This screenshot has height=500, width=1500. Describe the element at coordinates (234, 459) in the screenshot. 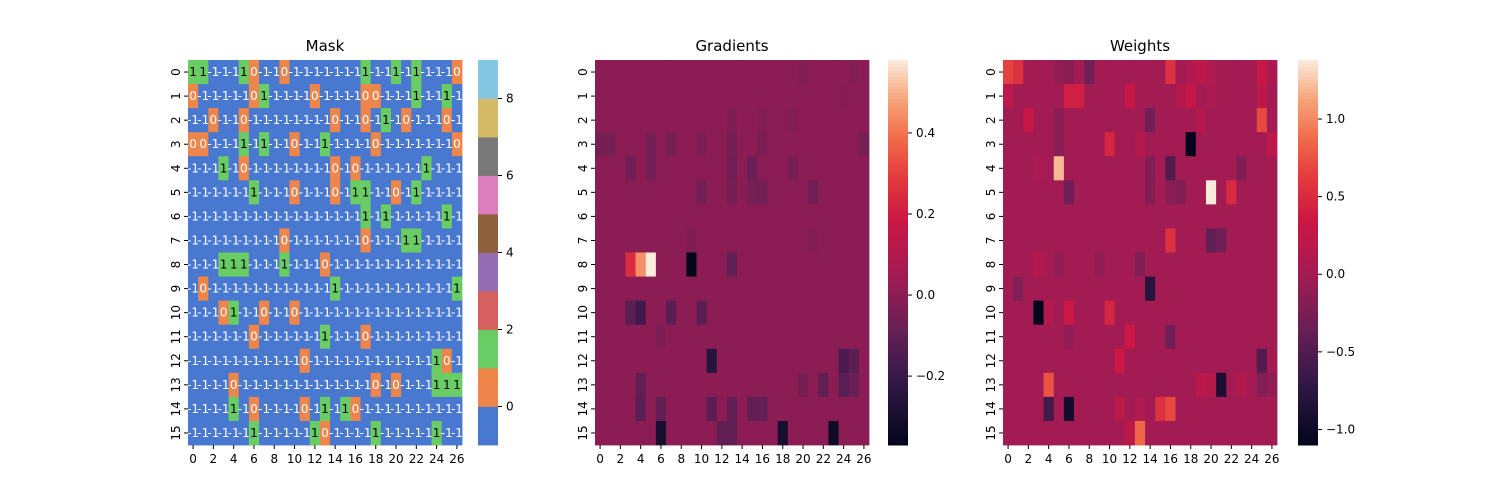

I see `x-tick-label: 4` at that location.